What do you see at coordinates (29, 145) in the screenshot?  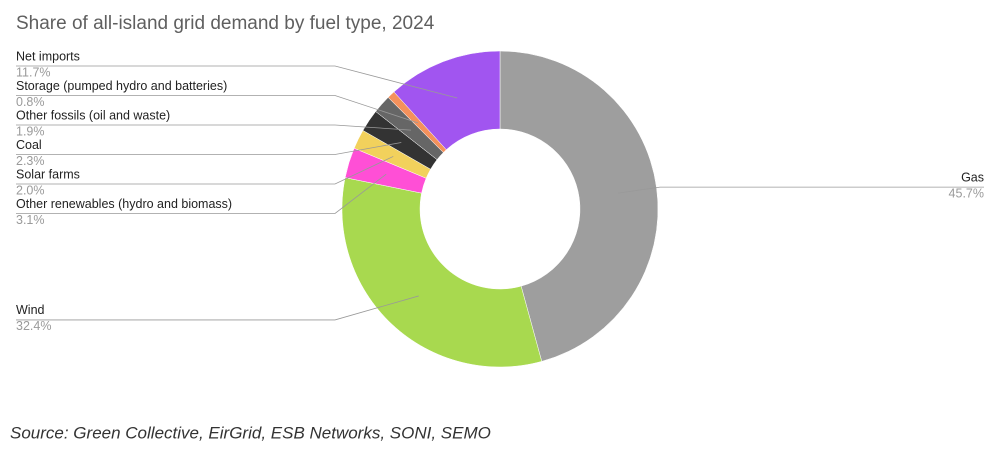 I see `label-name: Coal` at bounding box center [29, 145].